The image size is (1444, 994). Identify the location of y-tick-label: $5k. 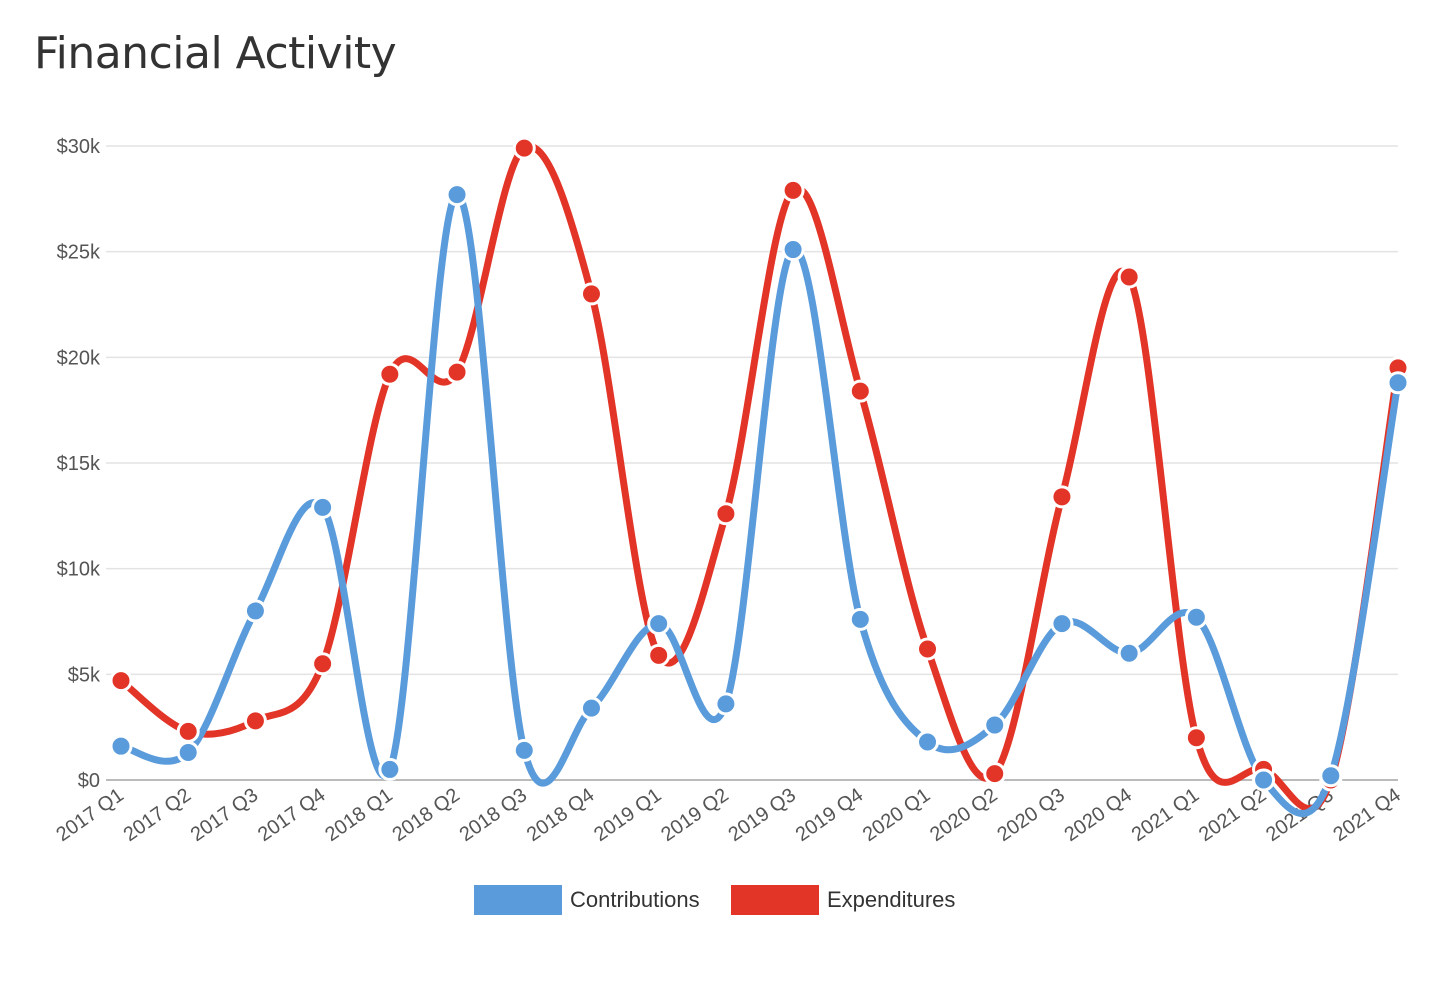
(84, 675).